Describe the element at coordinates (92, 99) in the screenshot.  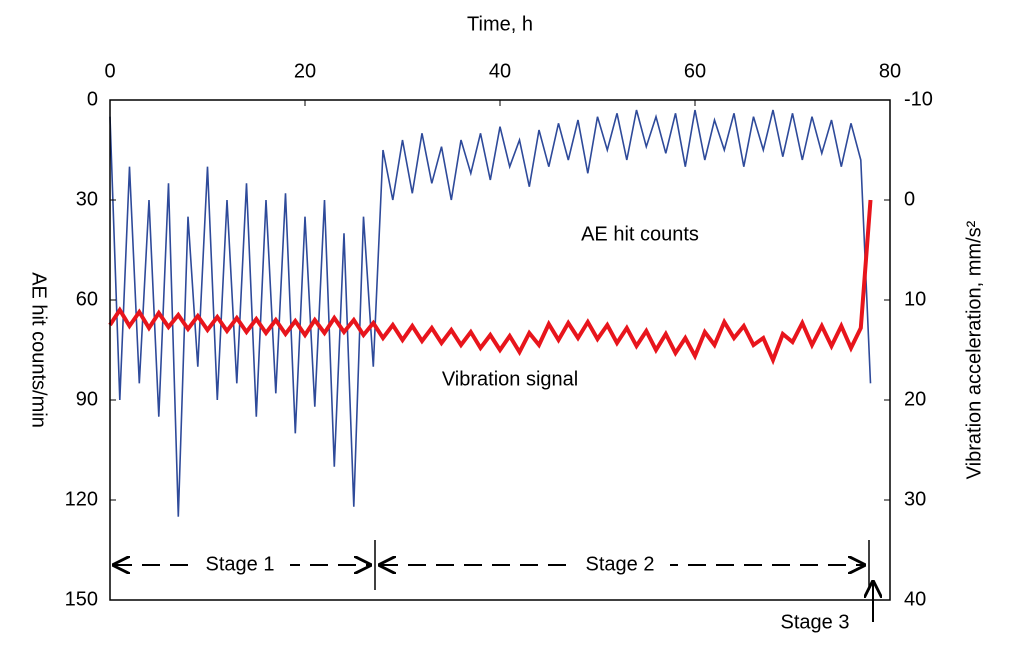
I see `y-tick-label: 0` at that location.